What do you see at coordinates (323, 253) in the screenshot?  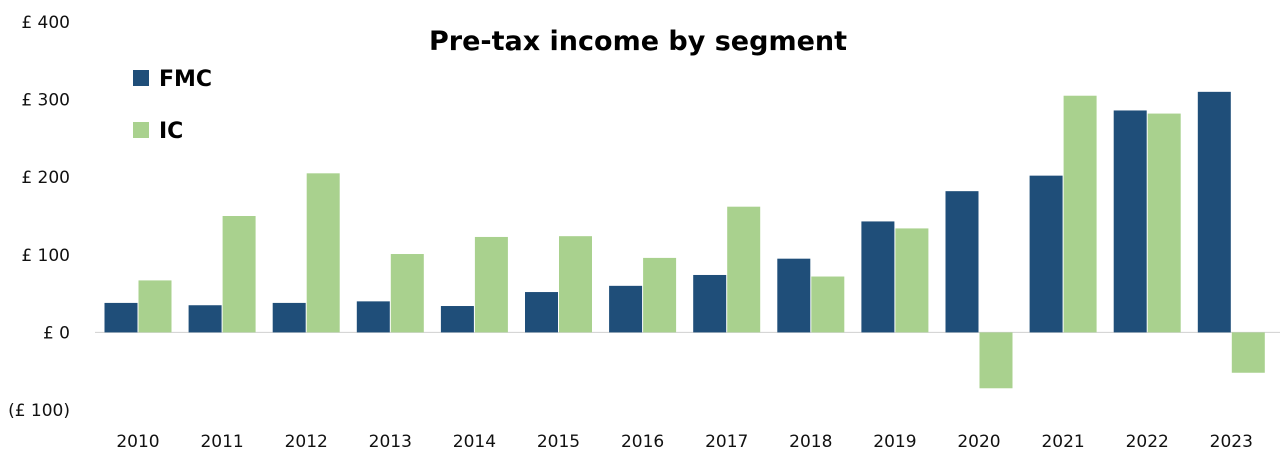 I see `bar-ic-2012` at bounding box center [323, 253].